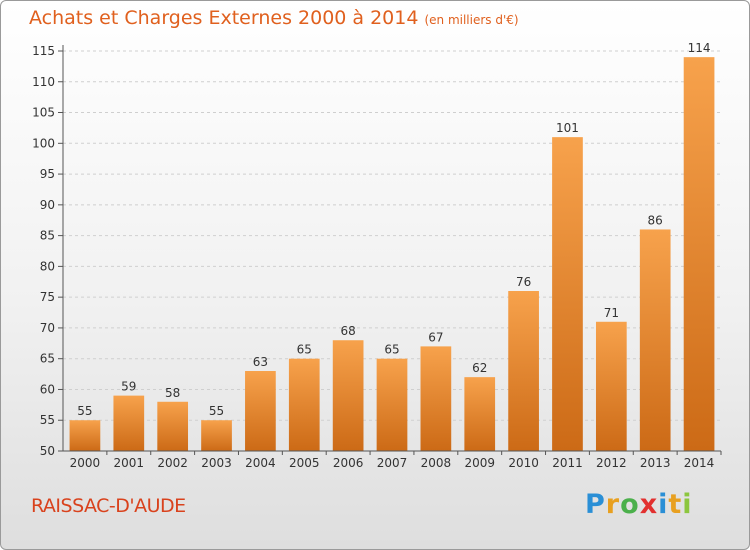 This screenshot has width=750, height=550. Describe the element at coordinates (47, 174) in the screenshot. I see `y-tick-label: 95` at that location.